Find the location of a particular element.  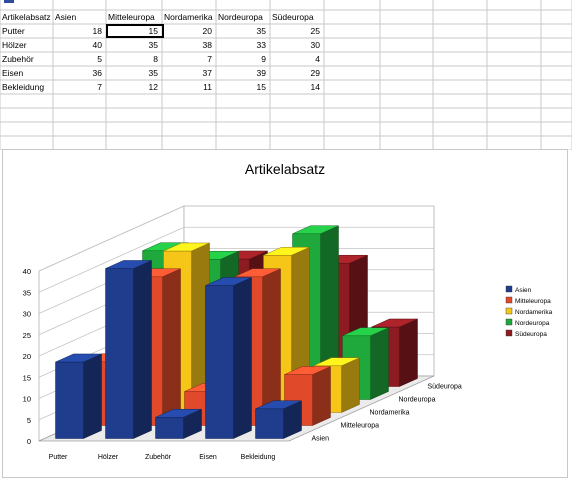

row-label-cell: Hölzer is located at coordinates (14, 45).